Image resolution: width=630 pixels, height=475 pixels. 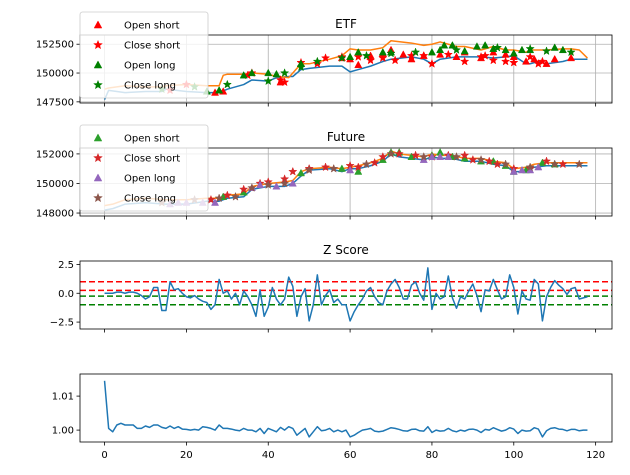 I want to click on zscore-data, so click(x=346, y=294).